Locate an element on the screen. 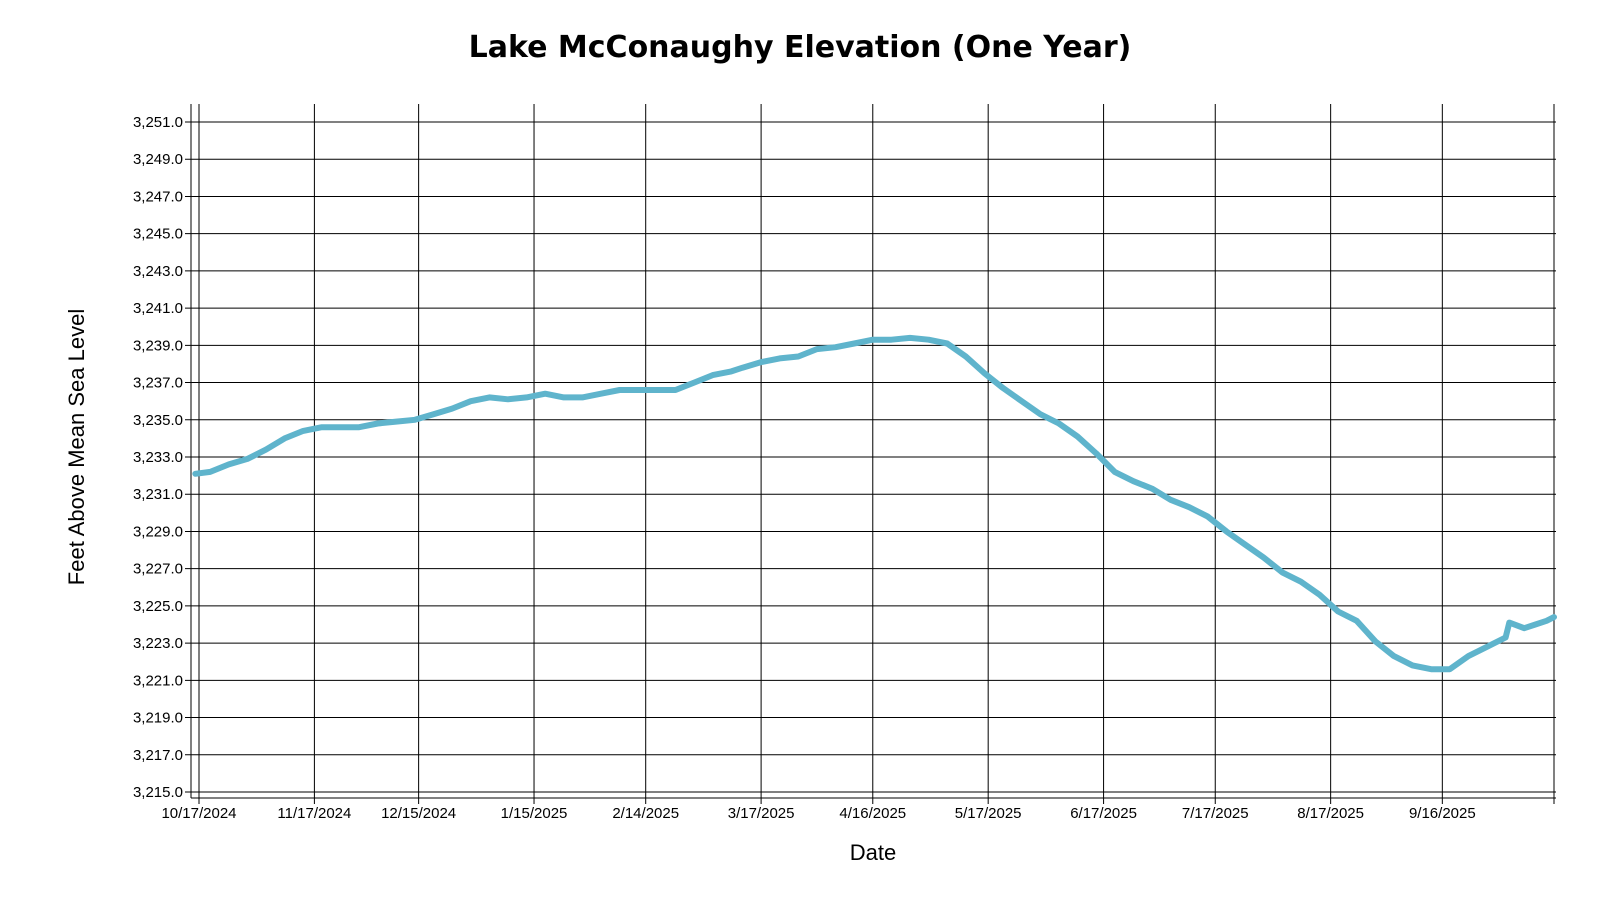  y-tick-label: 3,217.0 is located at coordinates (158, 755).